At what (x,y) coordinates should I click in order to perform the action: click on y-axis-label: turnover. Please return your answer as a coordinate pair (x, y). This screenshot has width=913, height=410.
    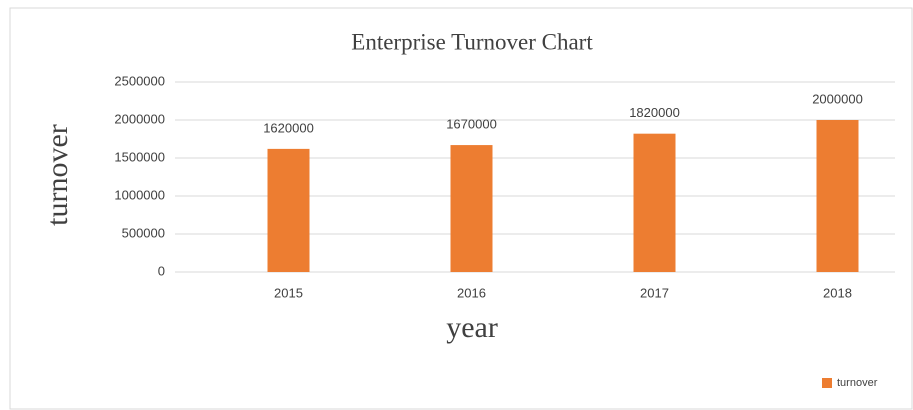
    Looking at the image, I should click on (57, 175).